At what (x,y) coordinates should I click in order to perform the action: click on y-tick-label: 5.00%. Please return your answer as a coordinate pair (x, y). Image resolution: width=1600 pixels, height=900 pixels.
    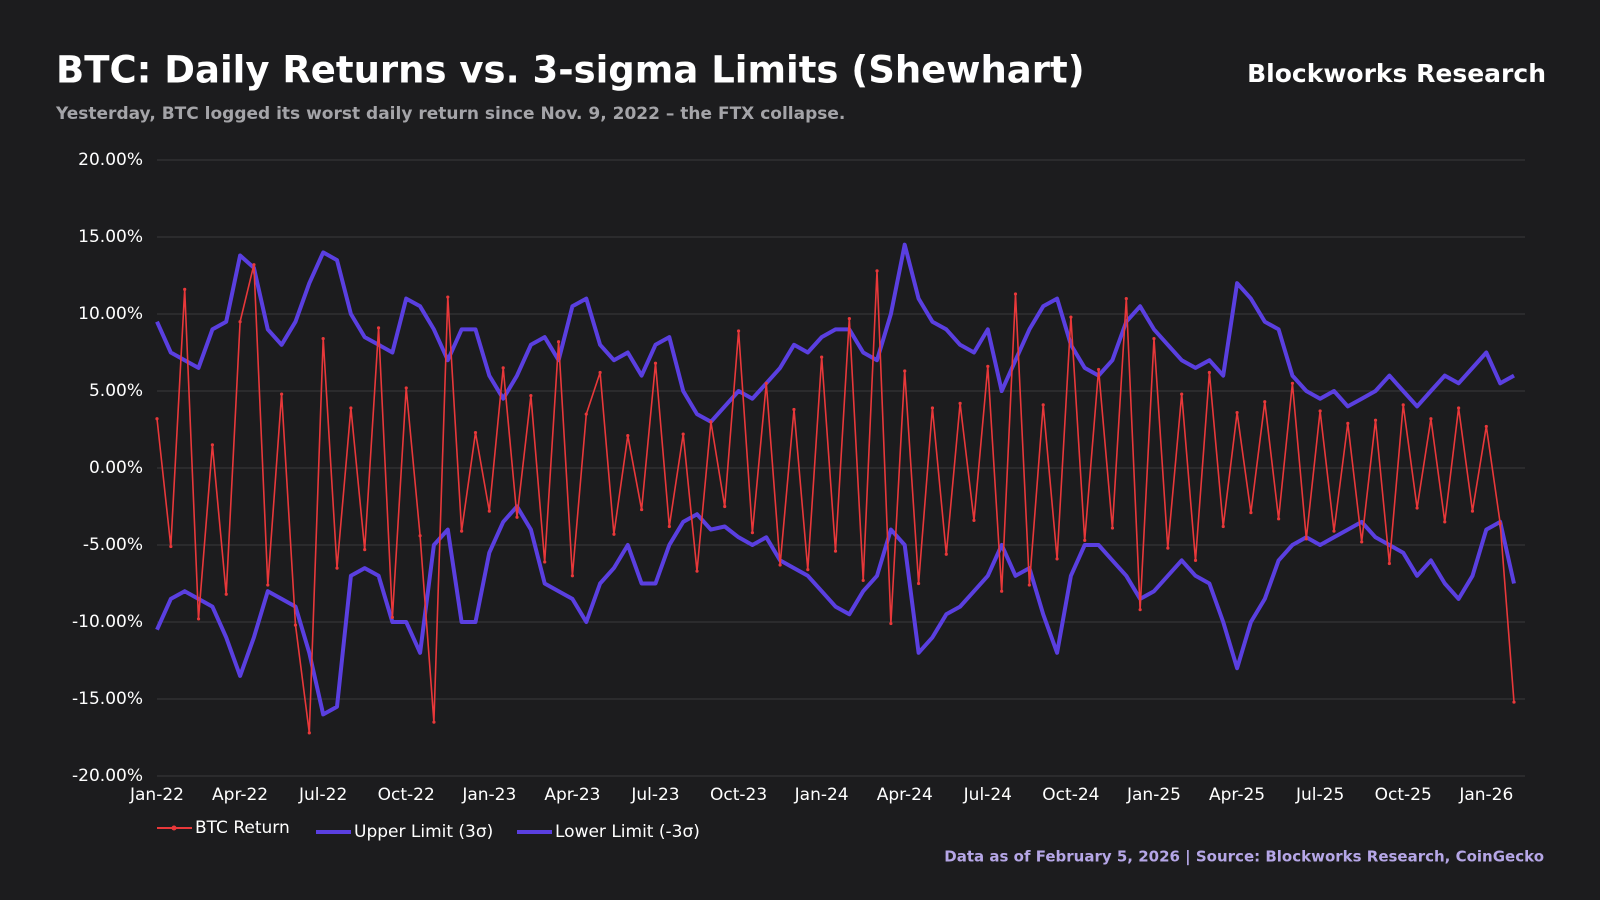
    Looking at the image, I should click on (116, 391).